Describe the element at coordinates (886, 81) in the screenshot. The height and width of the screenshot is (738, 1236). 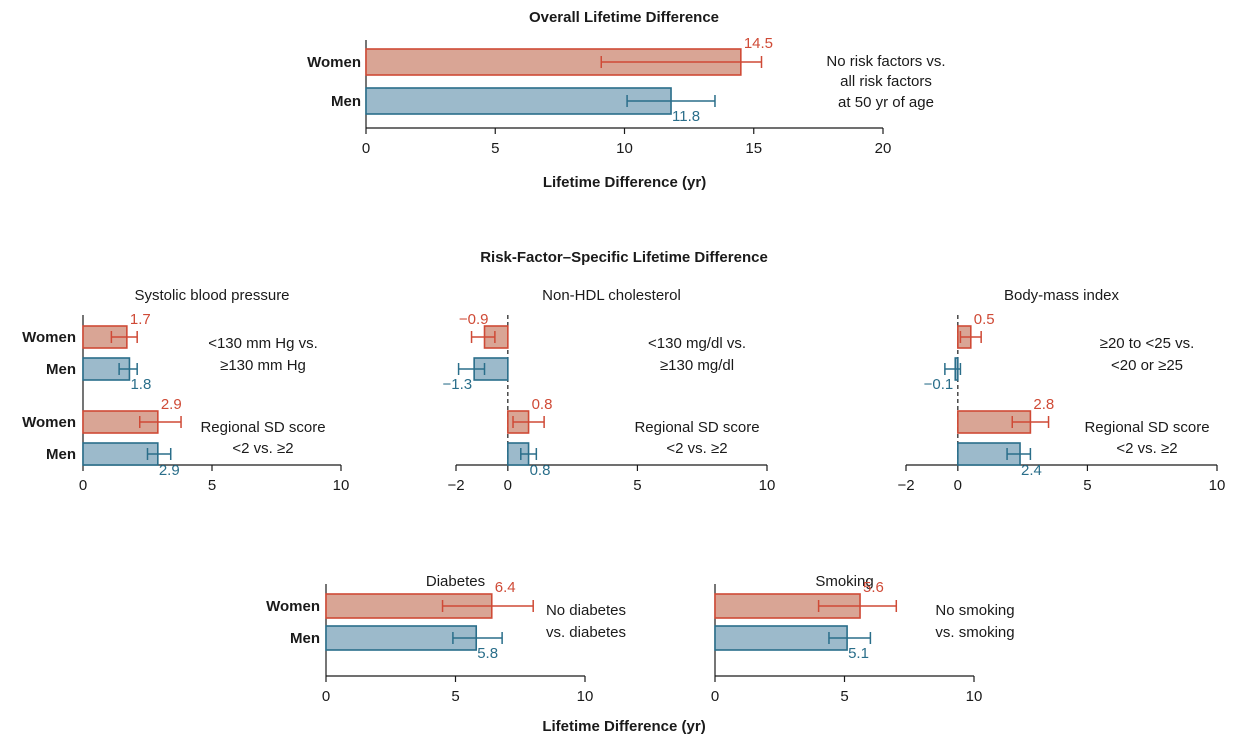
I see `comparison-note: all risk factors` at that location.